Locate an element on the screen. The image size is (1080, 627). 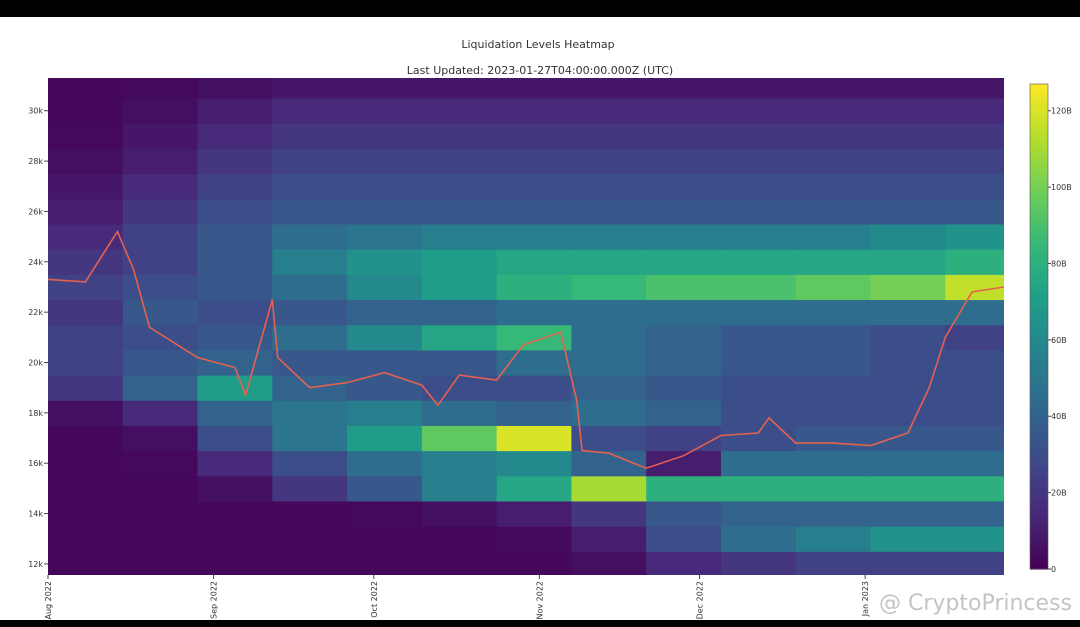
y-tick-label: 18k is located at coordinates (35, 413).